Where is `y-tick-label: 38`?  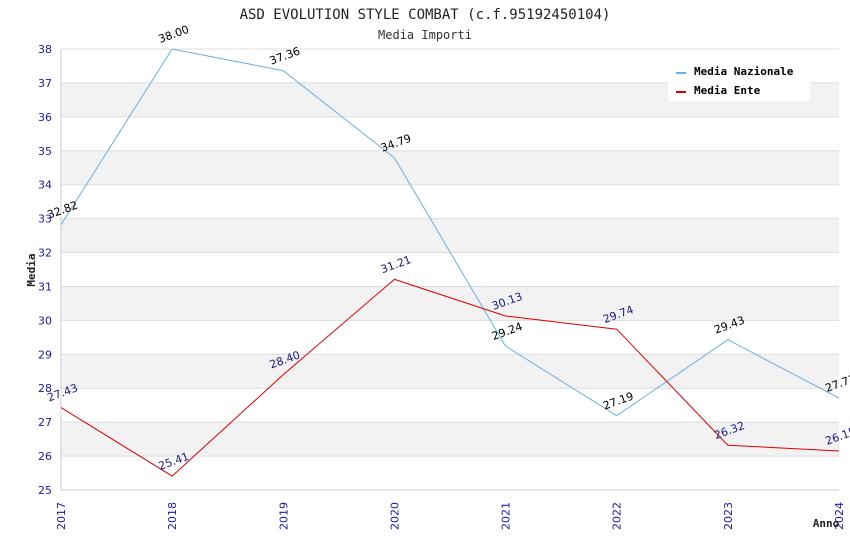
y-tick-label: 38 is located at coordinates (45, 49).